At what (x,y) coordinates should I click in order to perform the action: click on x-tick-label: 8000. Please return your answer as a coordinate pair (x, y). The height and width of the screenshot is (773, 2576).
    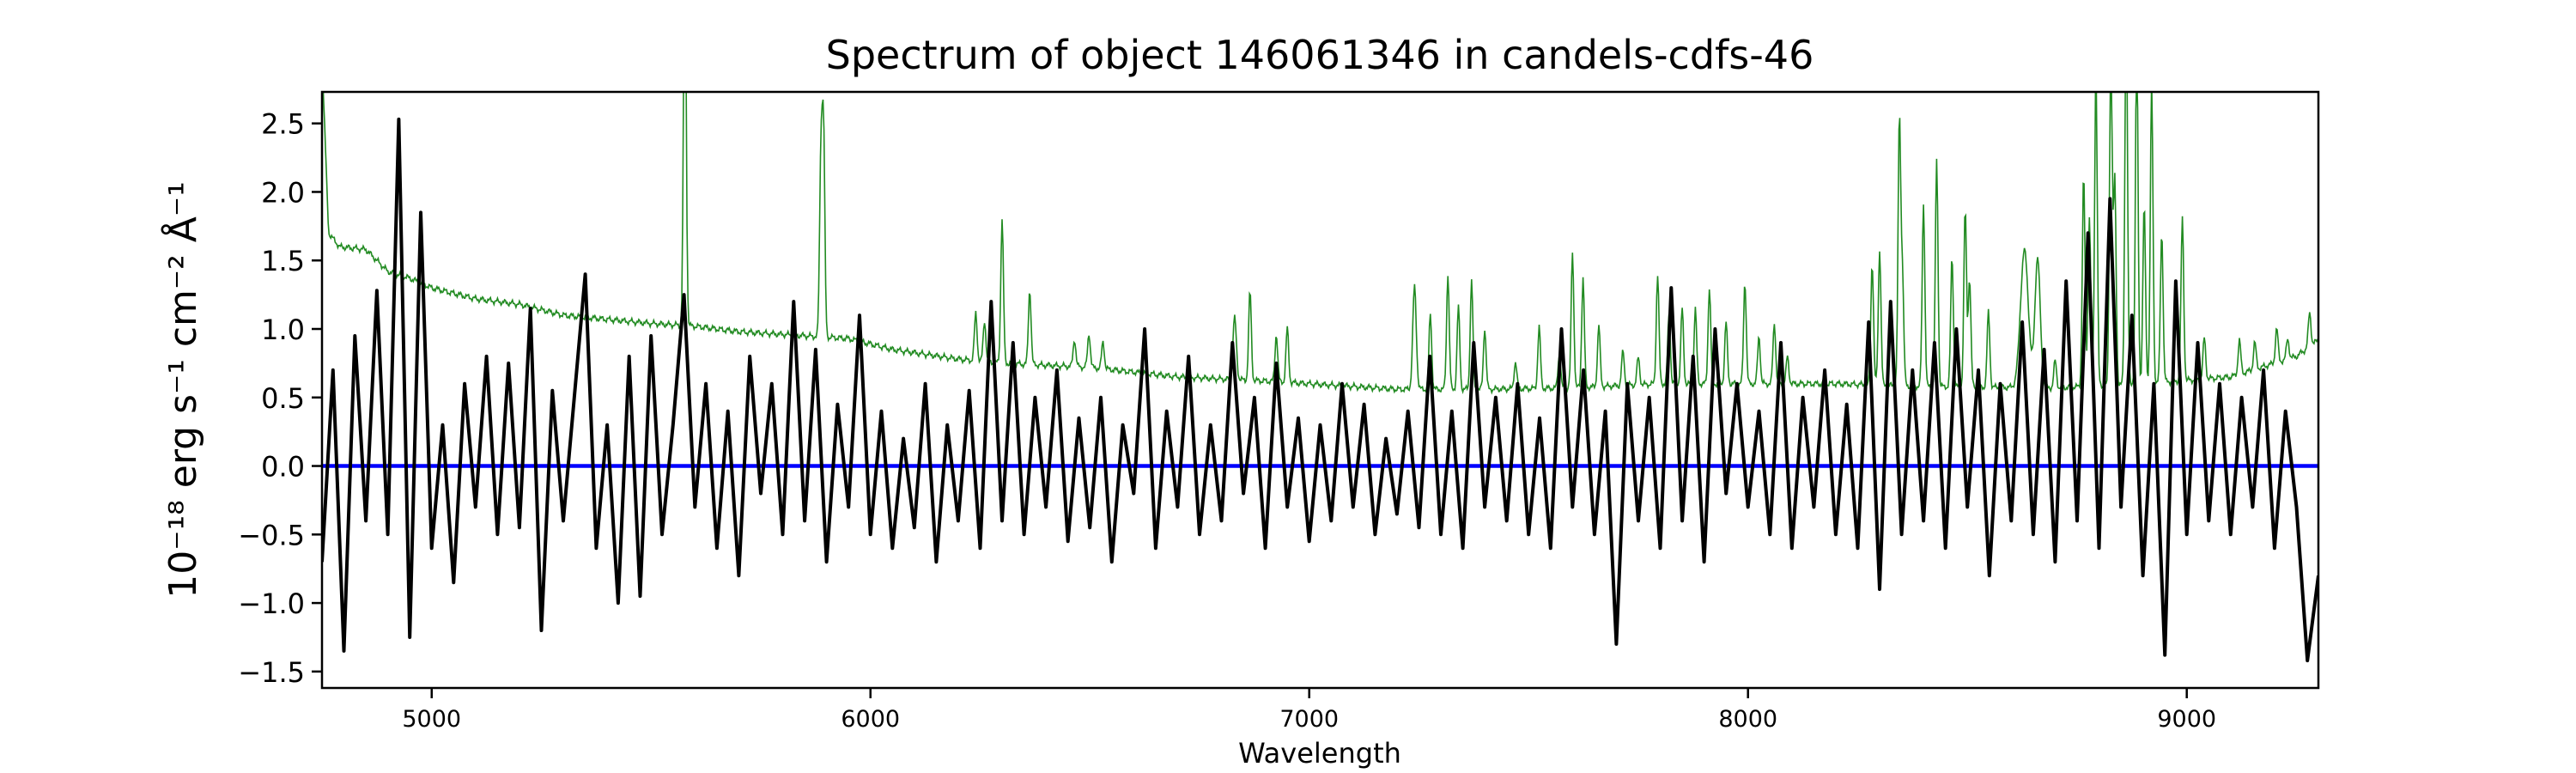
    Looking at the image, I should click on (1748, 719).